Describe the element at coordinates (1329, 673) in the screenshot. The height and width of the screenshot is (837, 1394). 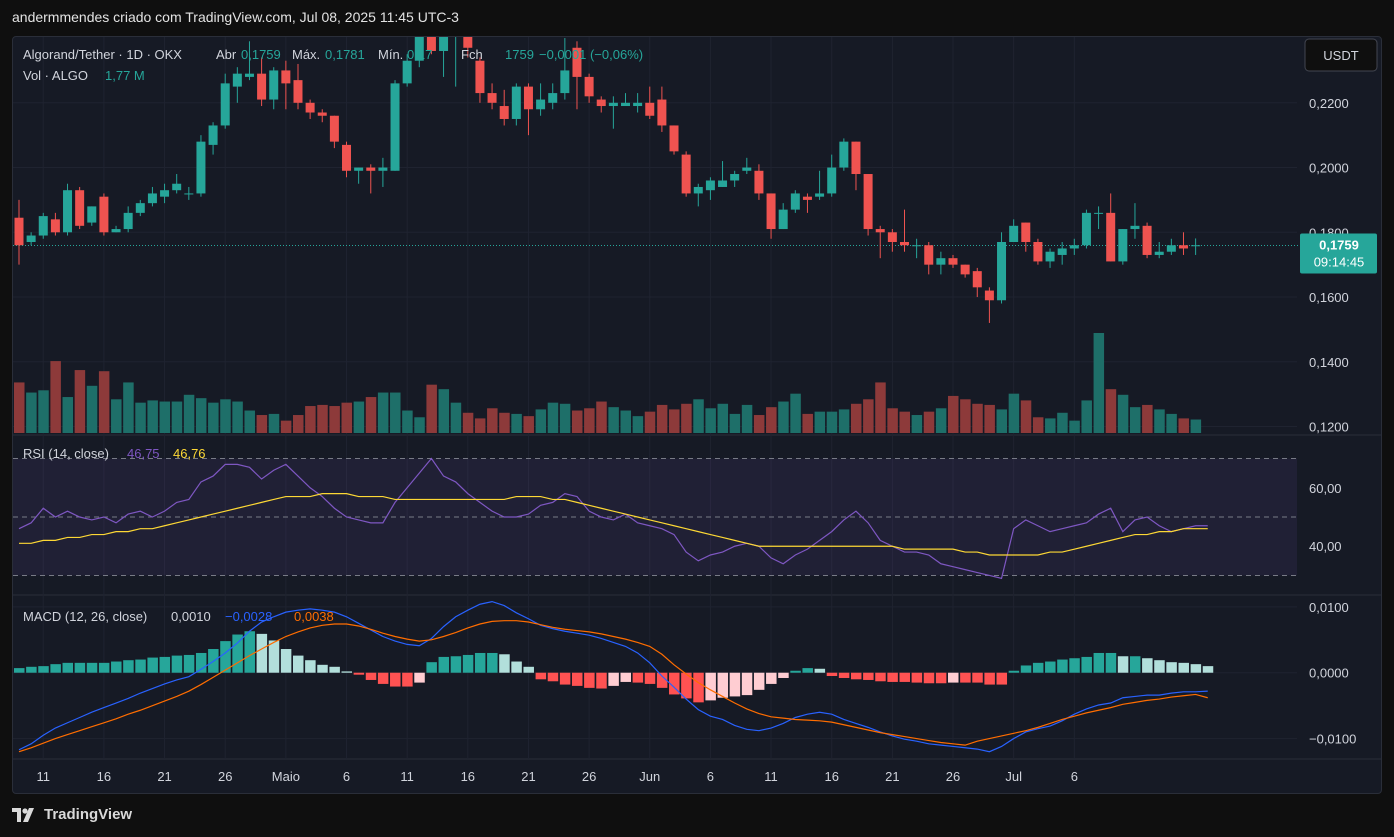
I see `macd-tick-label: 0,0000` at that location.